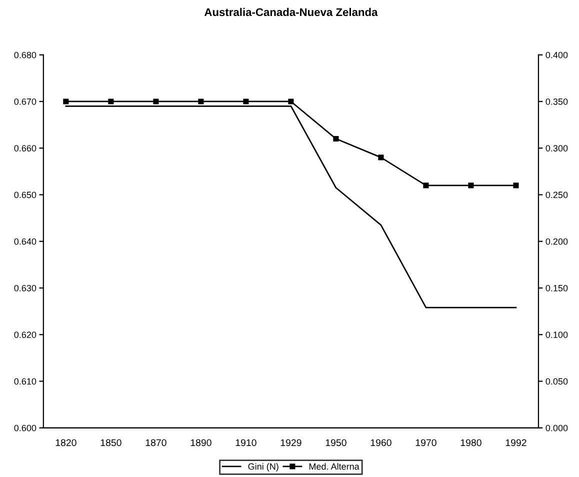 Image resolution: width=579 pixels, height=477 pixels. Describe the element at coordinates (557, 195) in the screenshot. I see `y2-tick-label: 0.250` at that location.